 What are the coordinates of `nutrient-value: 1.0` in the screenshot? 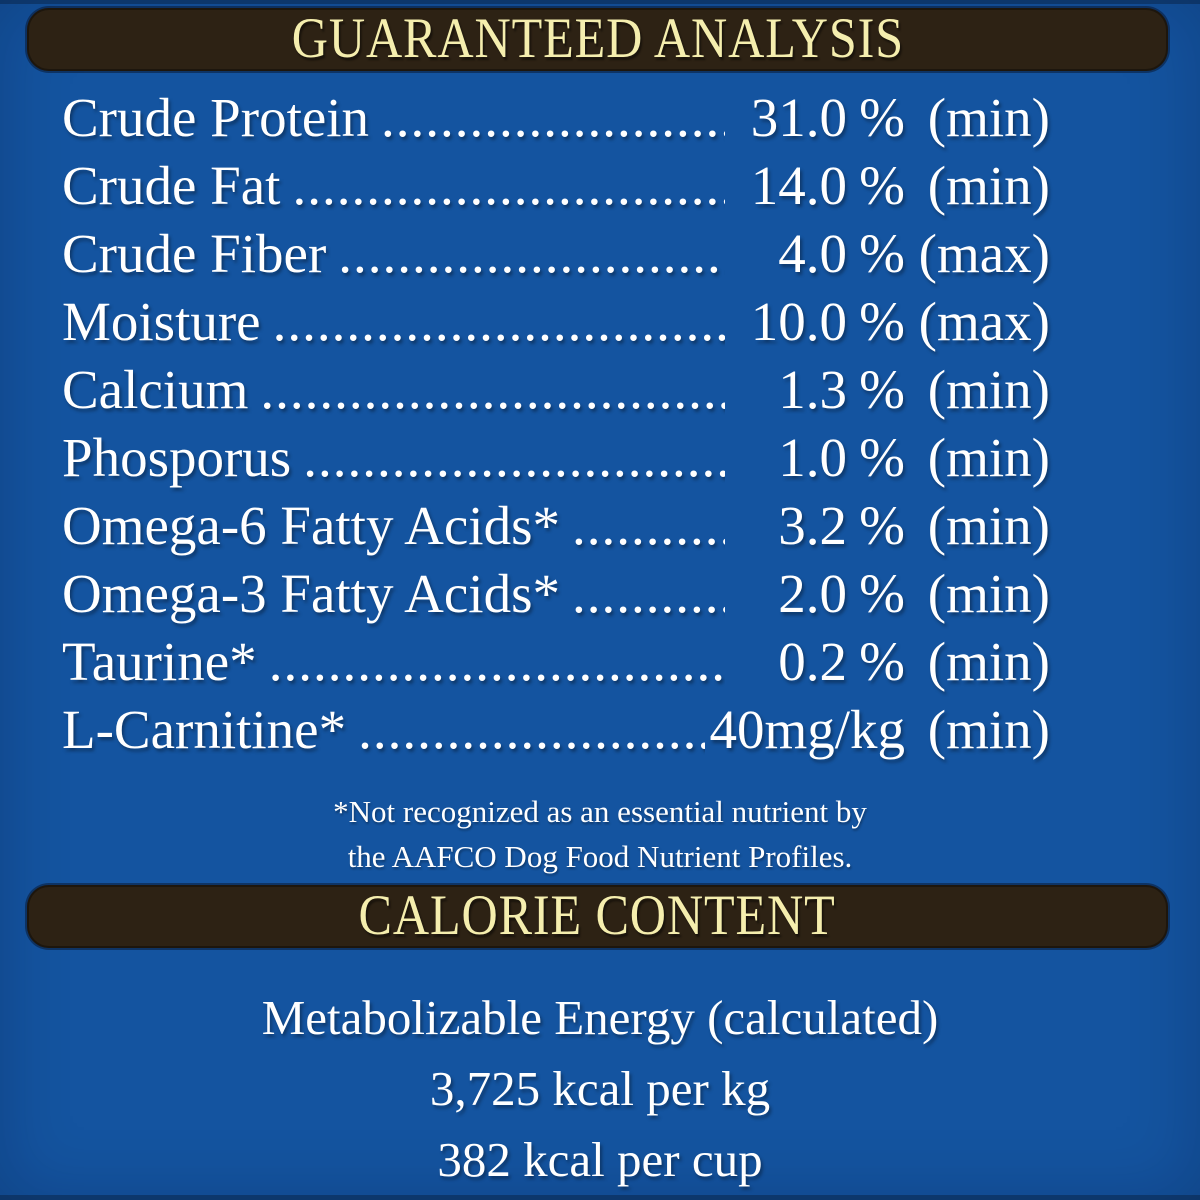 It's located at (812, 457).